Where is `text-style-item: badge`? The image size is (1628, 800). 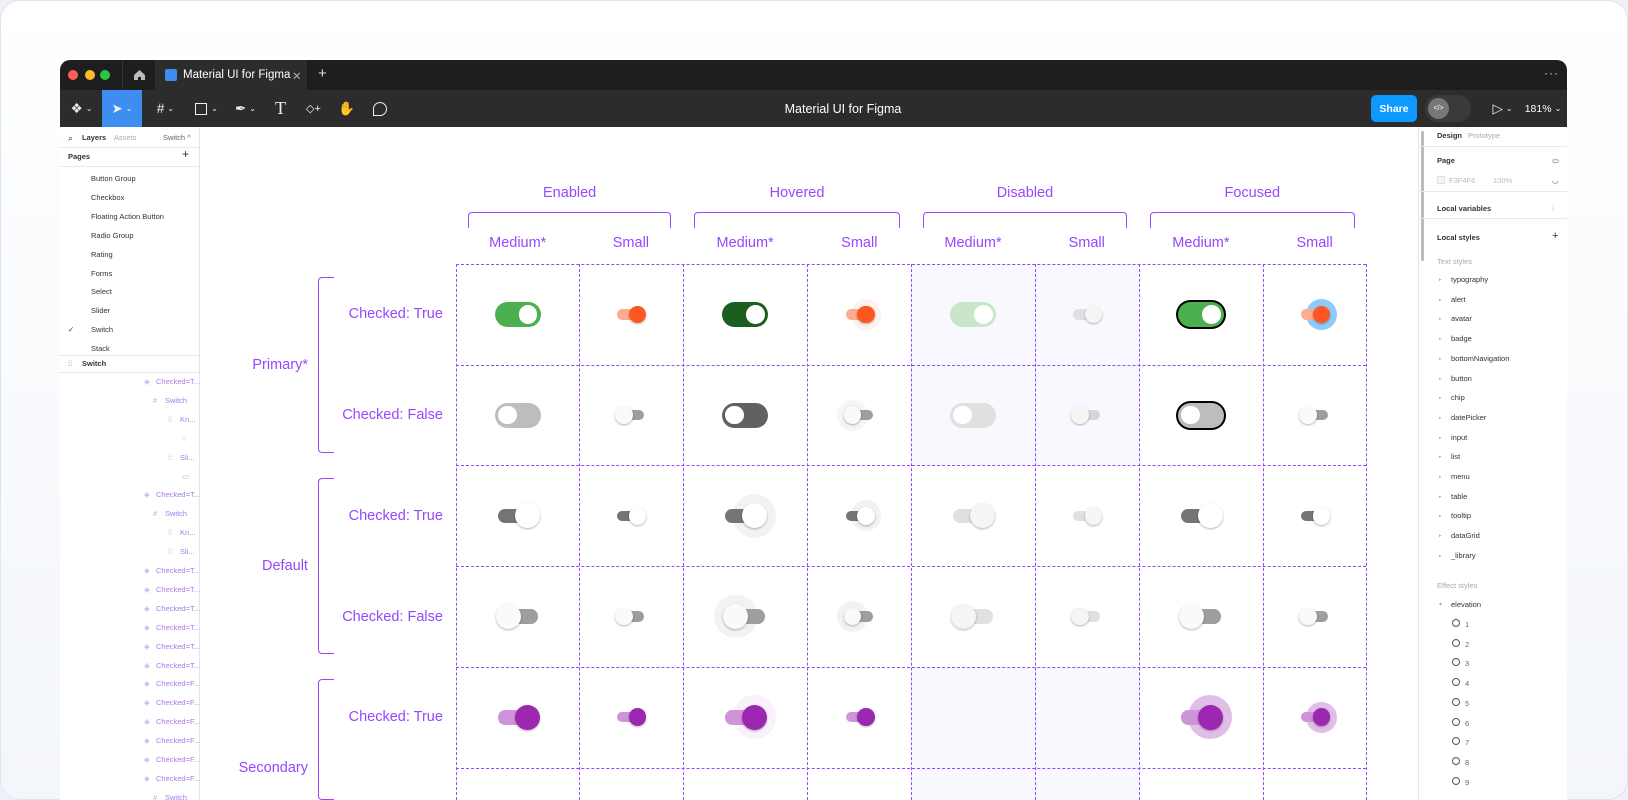
text-style-item: badge is located at coordinates (1461, 339).